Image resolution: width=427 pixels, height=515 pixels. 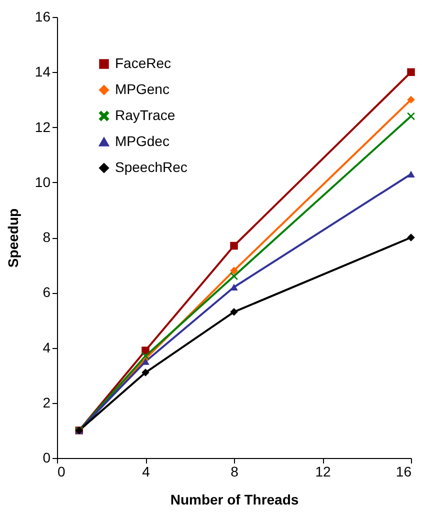 What do you see at coordinates (12, 238) in the screenshot?
I see `y-axis-title: Speedup` at bounding box center [12, 238].